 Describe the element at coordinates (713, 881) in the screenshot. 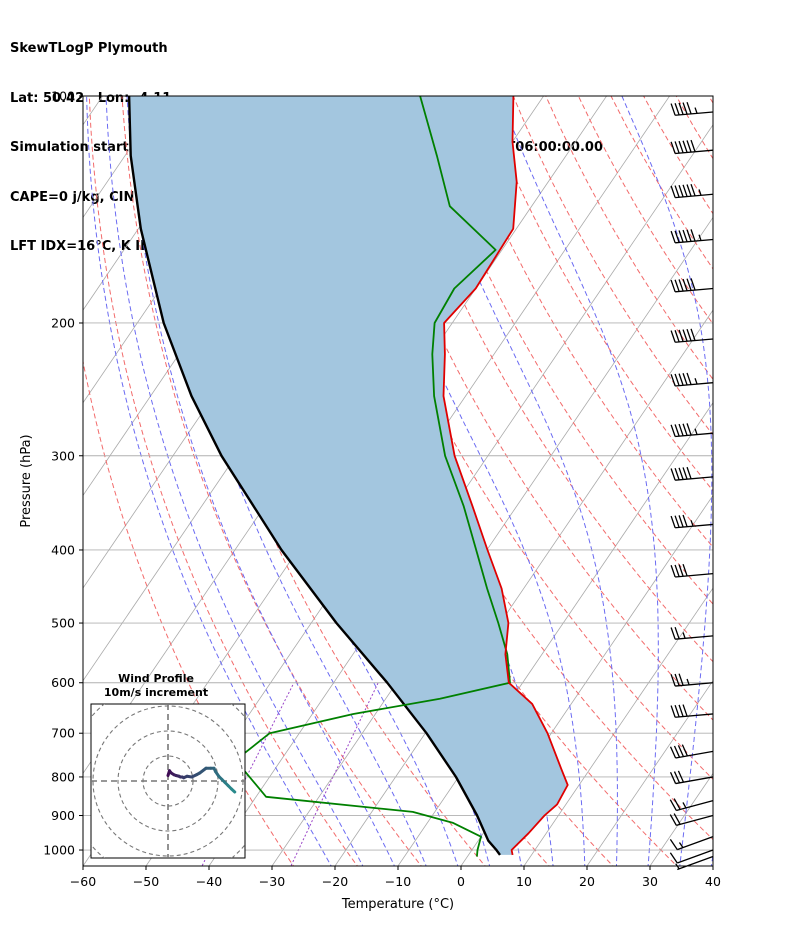

I see `x-tick-label: 40` at that location.